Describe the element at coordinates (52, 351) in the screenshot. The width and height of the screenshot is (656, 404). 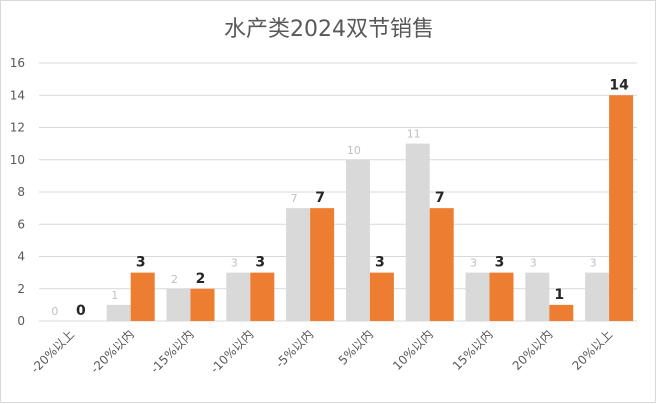
I see `x-tick-label: -20%以上` at that location.